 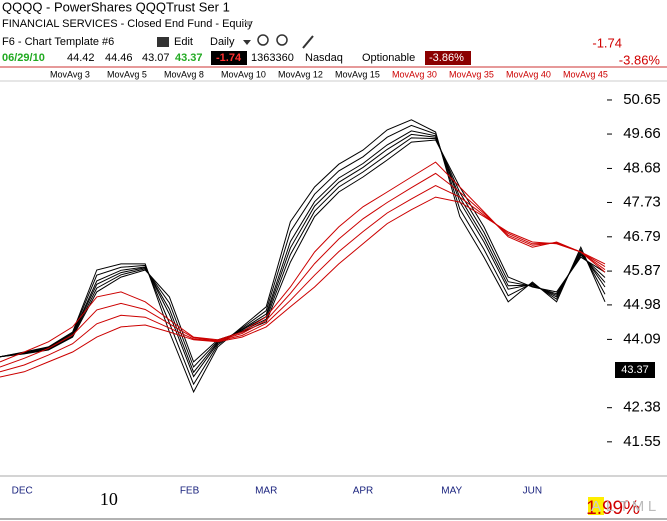 I want to click on y-tick-label: 47.73, so click(x=642, y=201).